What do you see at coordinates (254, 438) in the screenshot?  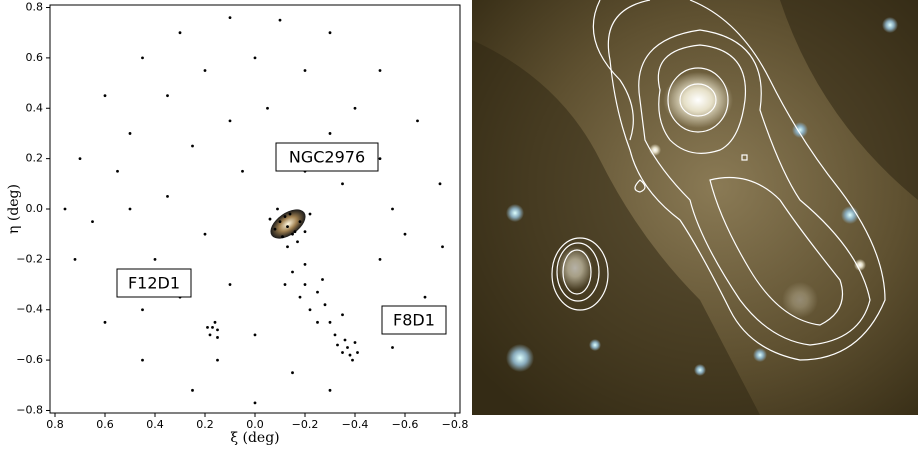 I see `x-axis-label: ξ (deg)` at bounding box center [254, 438].